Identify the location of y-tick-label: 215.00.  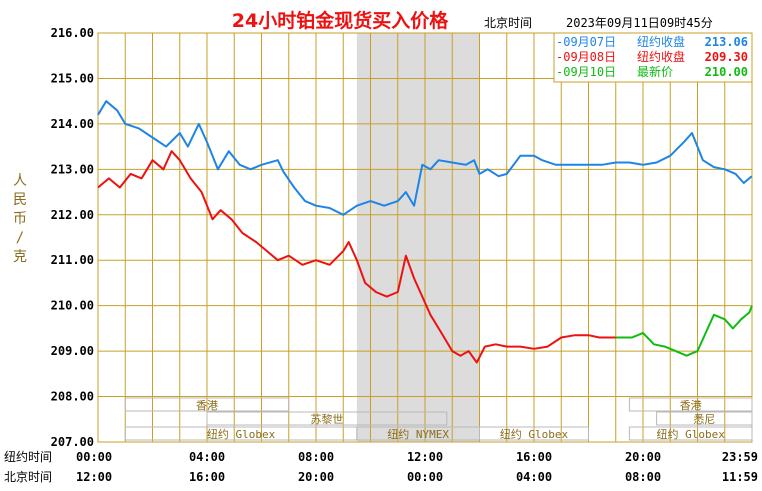
(72, 78).